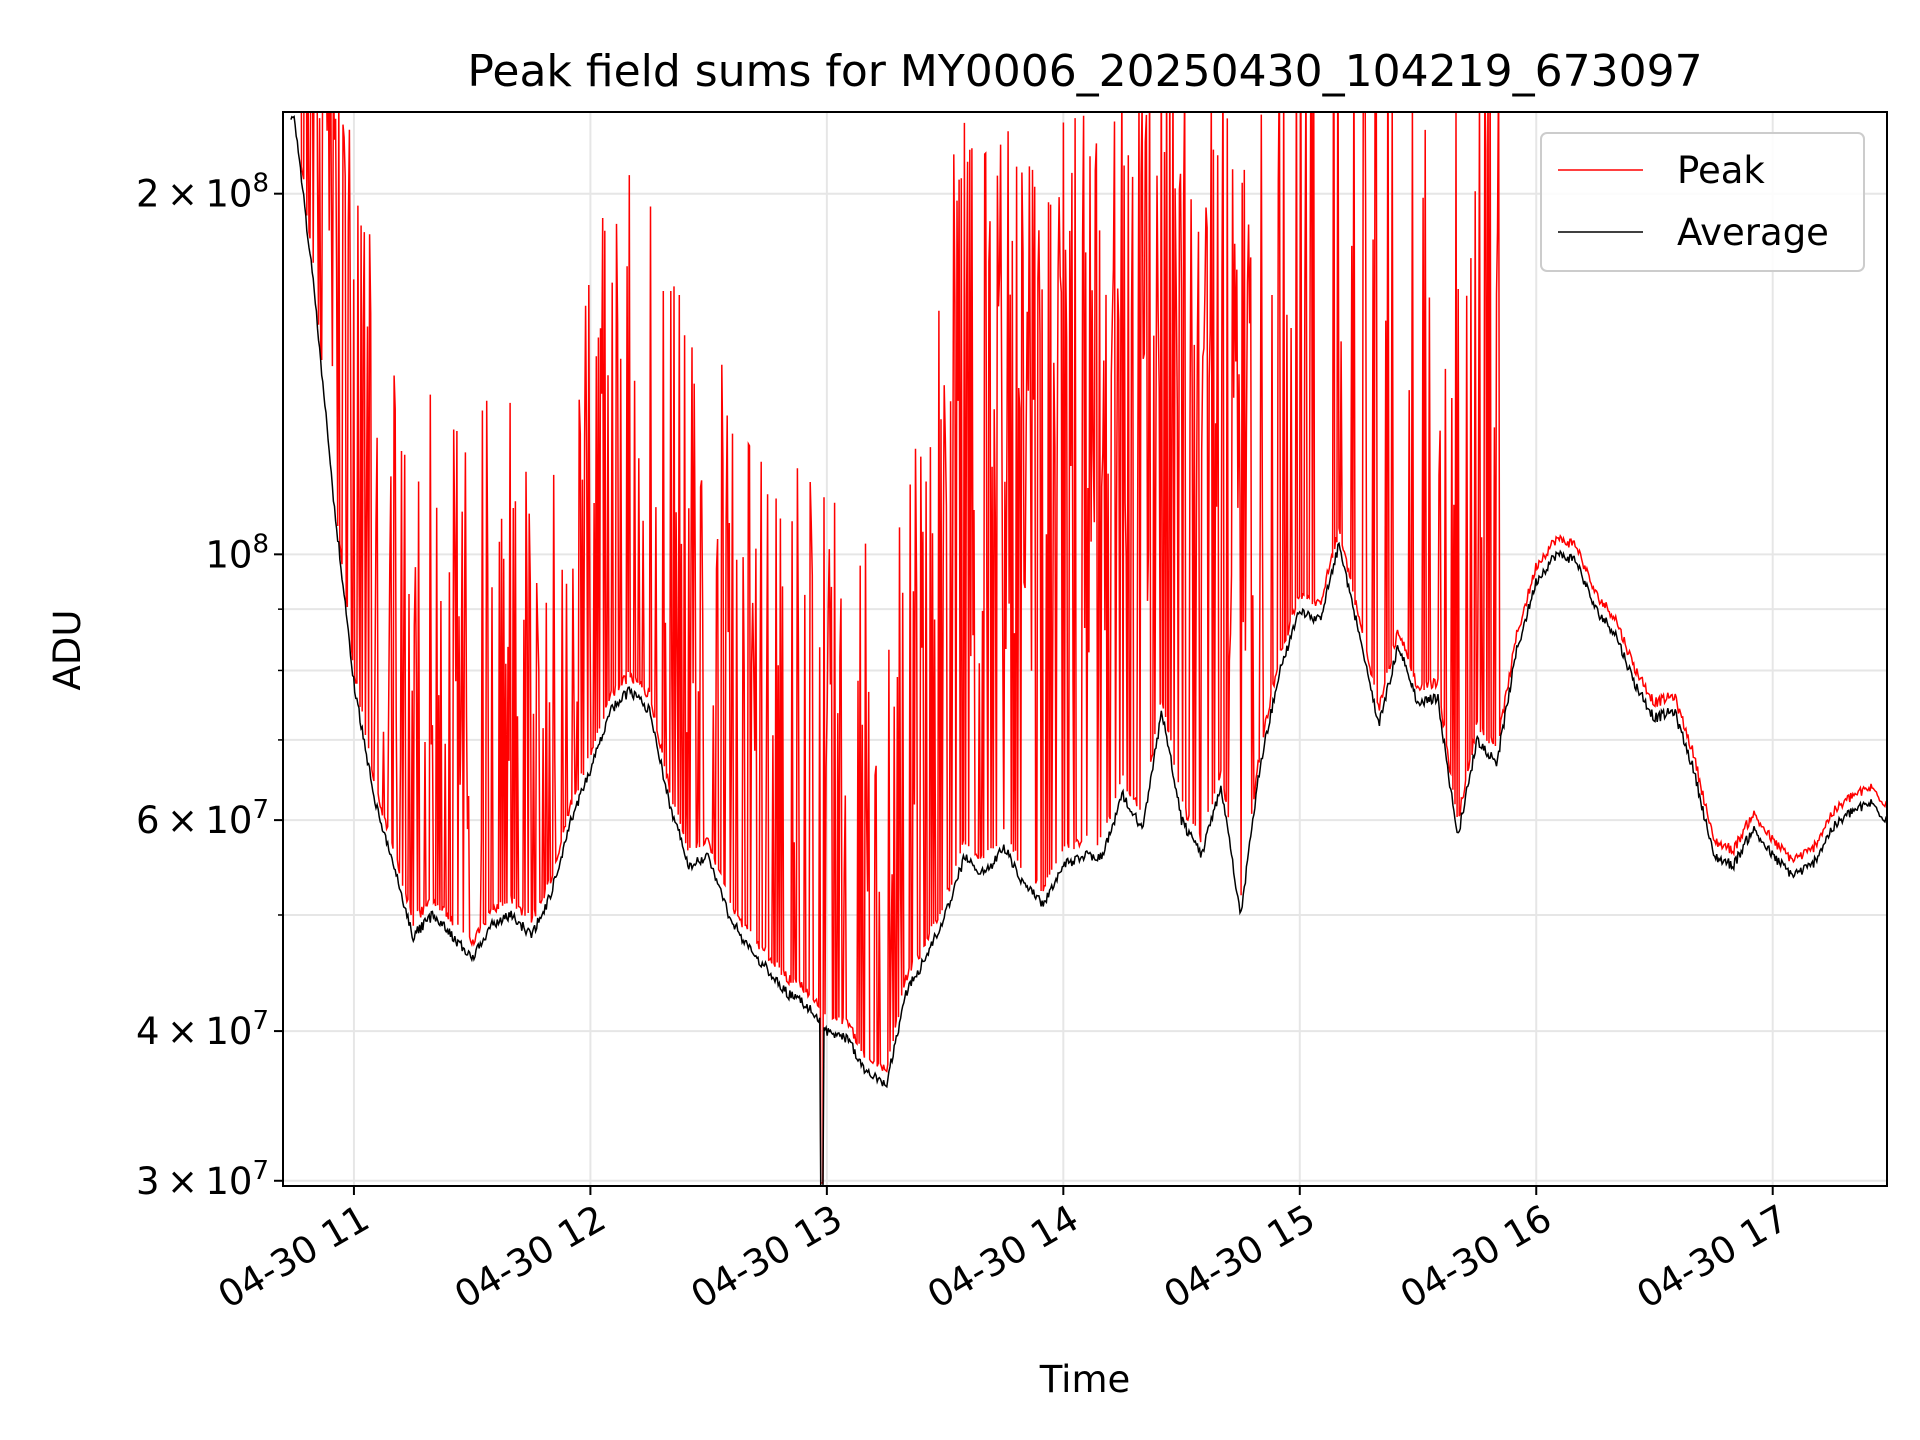 This screenshot has width=1920, height=1440. I want to click on y-tick-label: 2 × 108, so click(202, 192).